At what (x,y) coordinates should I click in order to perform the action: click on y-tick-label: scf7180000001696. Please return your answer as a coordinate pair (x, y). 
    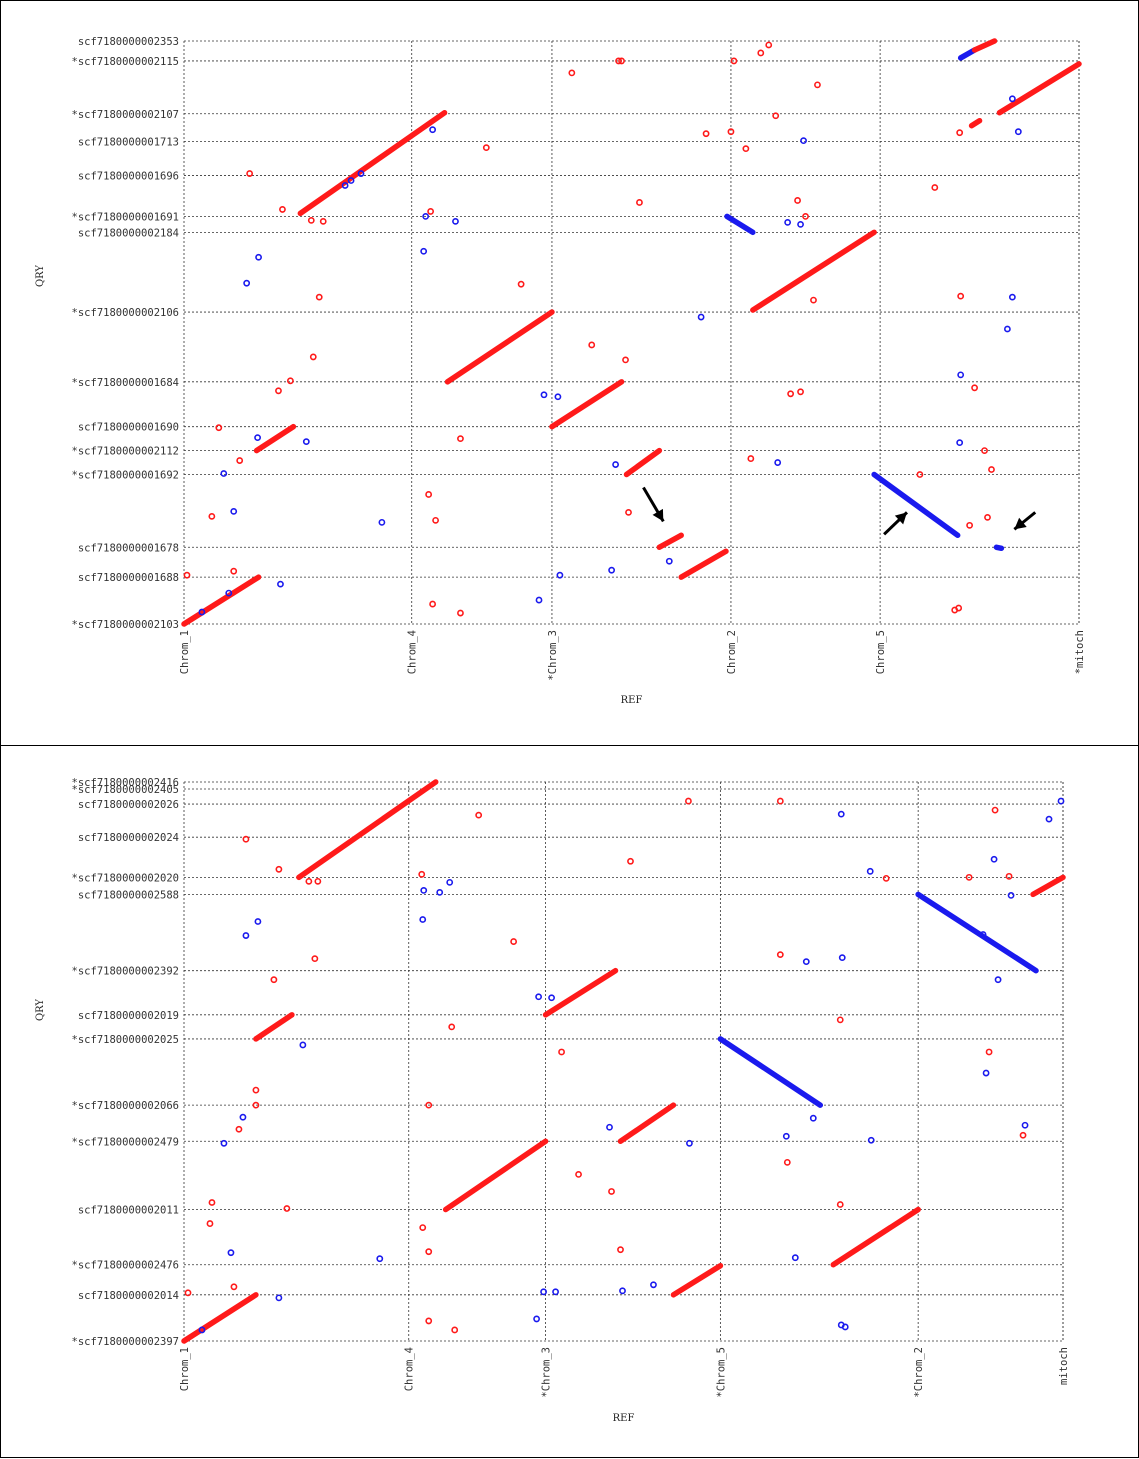
    Looking at the image, I should click on (128, 177).